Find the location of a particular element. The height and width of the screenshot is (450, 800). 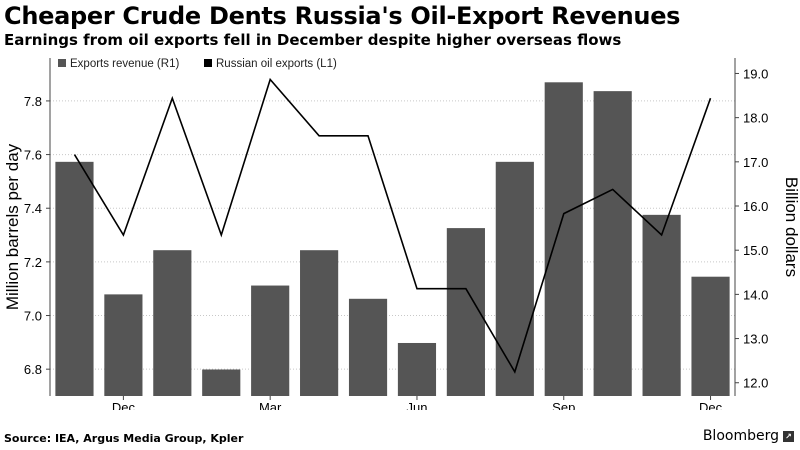

left-axis-tick-label: 7.0 is located at coordinates (33, 316).